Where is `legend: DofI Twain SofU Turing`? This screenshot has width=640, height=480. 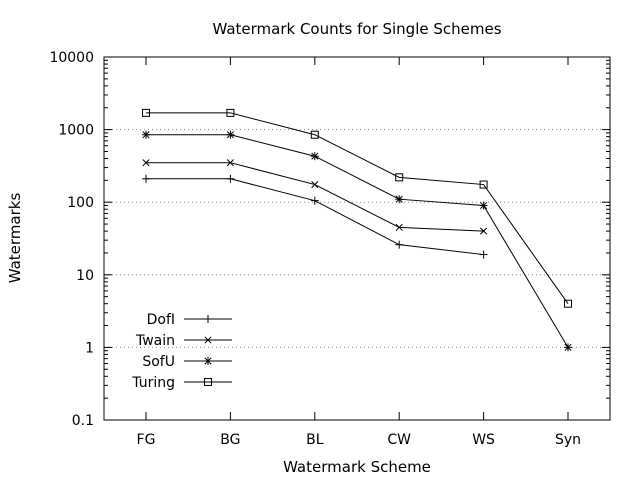 legend: DofI Twain SofU Turing is located at coordinates (181, 351).